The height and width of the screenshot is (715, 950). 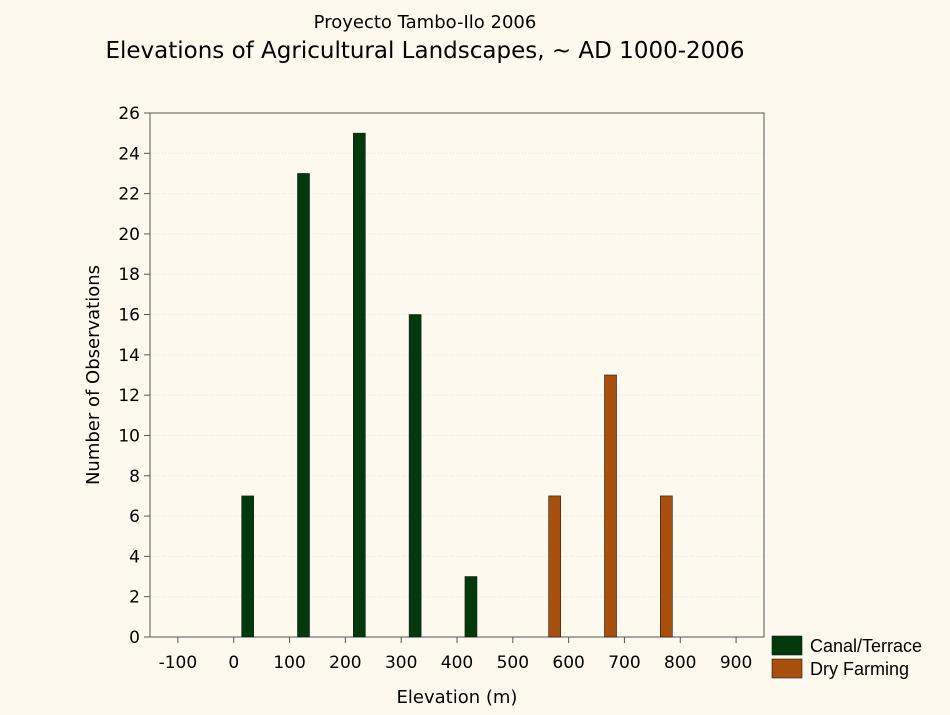 I want to click on y-tick-label: 12, so click(x=129, y=396).